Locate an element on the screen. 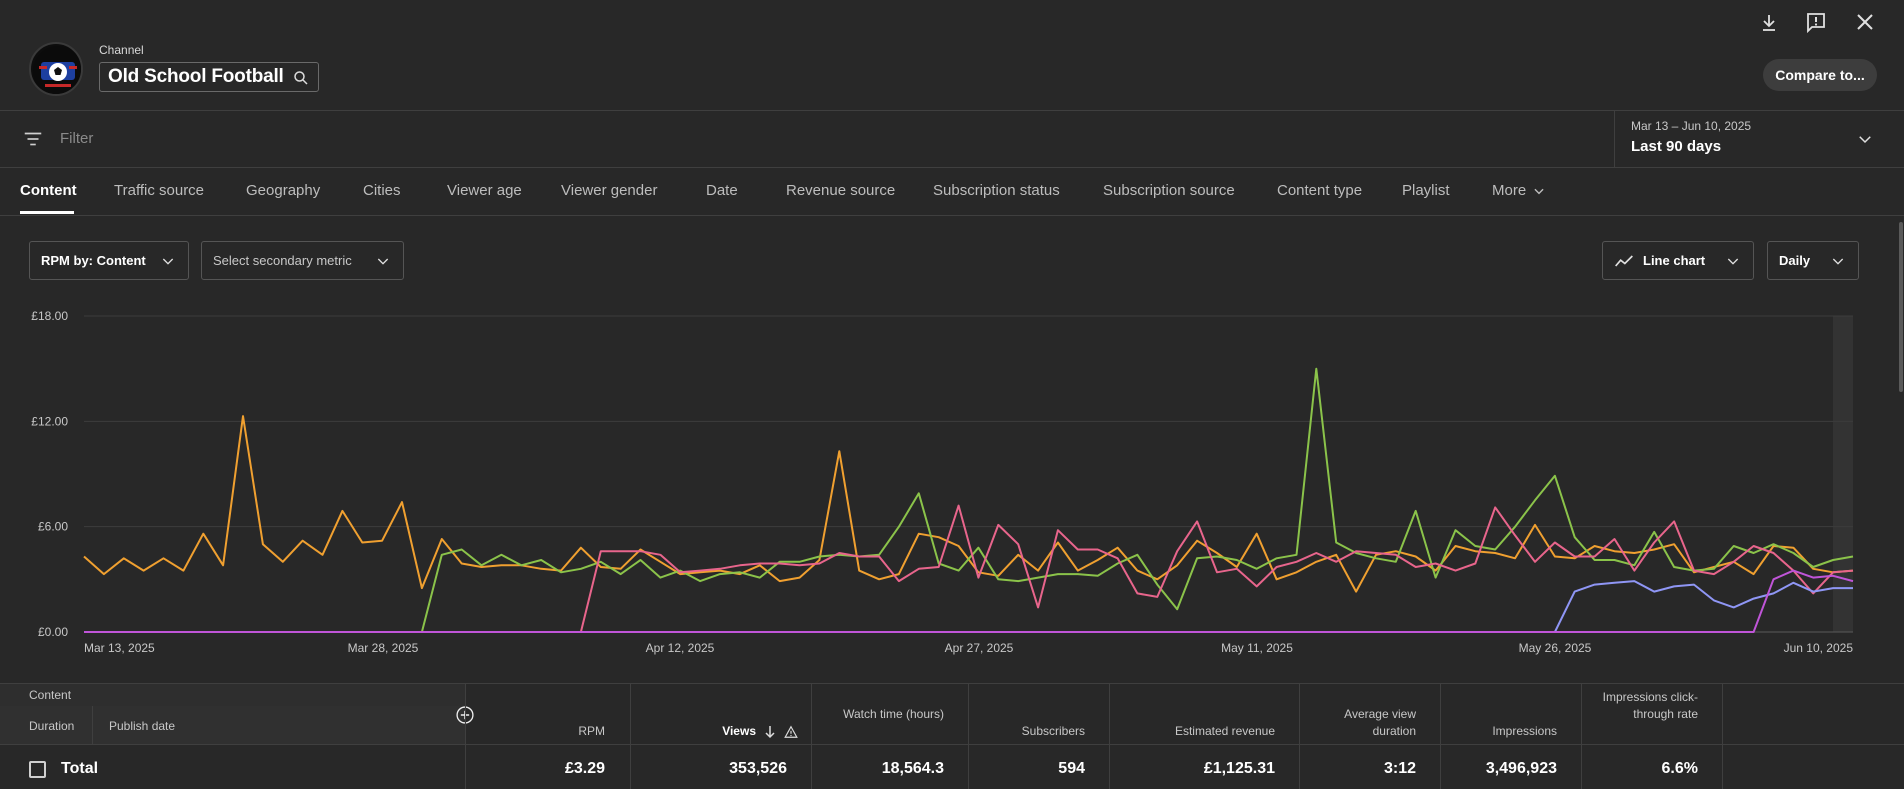 Image resolution: width=1904 pixels, height=789 pixels. subscribers-column-header: Subscribers is located at coordinates (1053, 731).